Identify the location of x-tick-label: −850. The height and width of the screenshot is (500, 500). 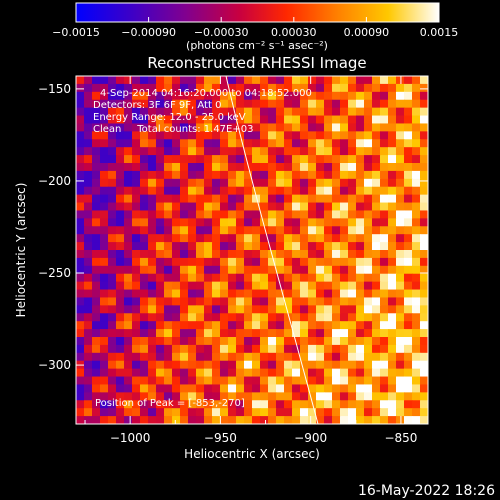
(400, 438).